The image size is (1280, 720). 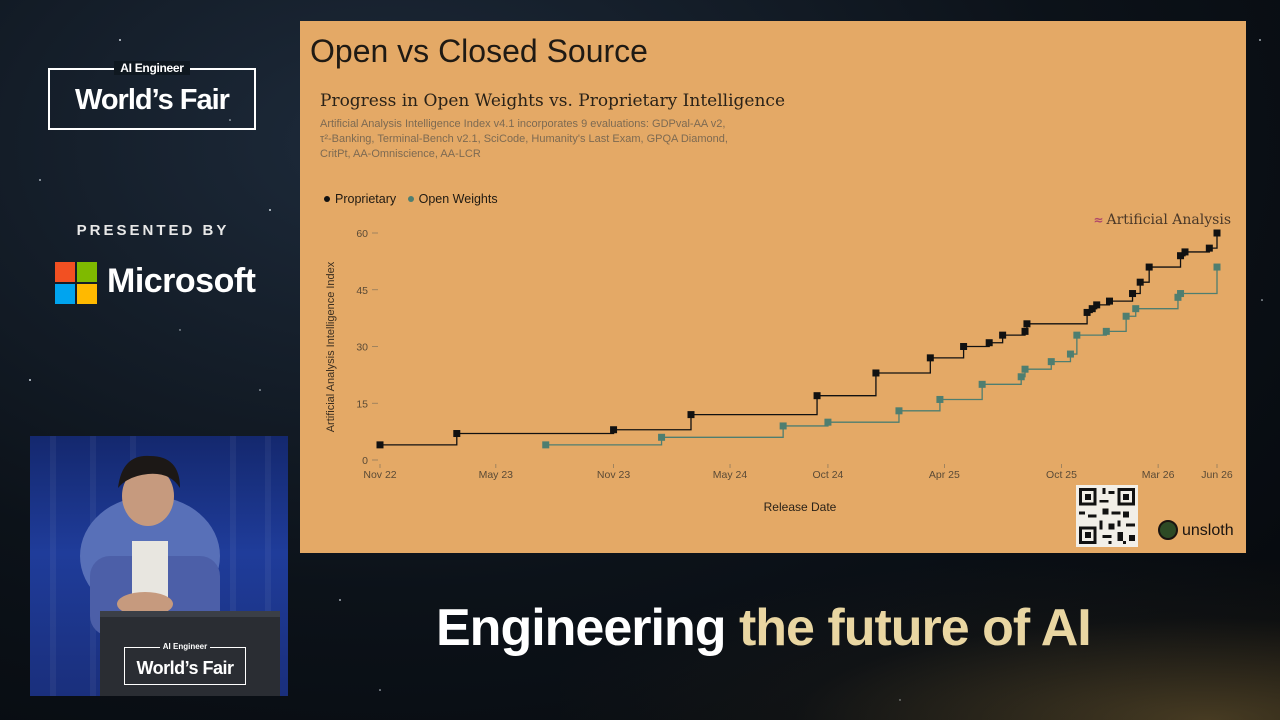 I want to click on chart-legend: Proprietary Open Weights, so click(x=415, y=199).